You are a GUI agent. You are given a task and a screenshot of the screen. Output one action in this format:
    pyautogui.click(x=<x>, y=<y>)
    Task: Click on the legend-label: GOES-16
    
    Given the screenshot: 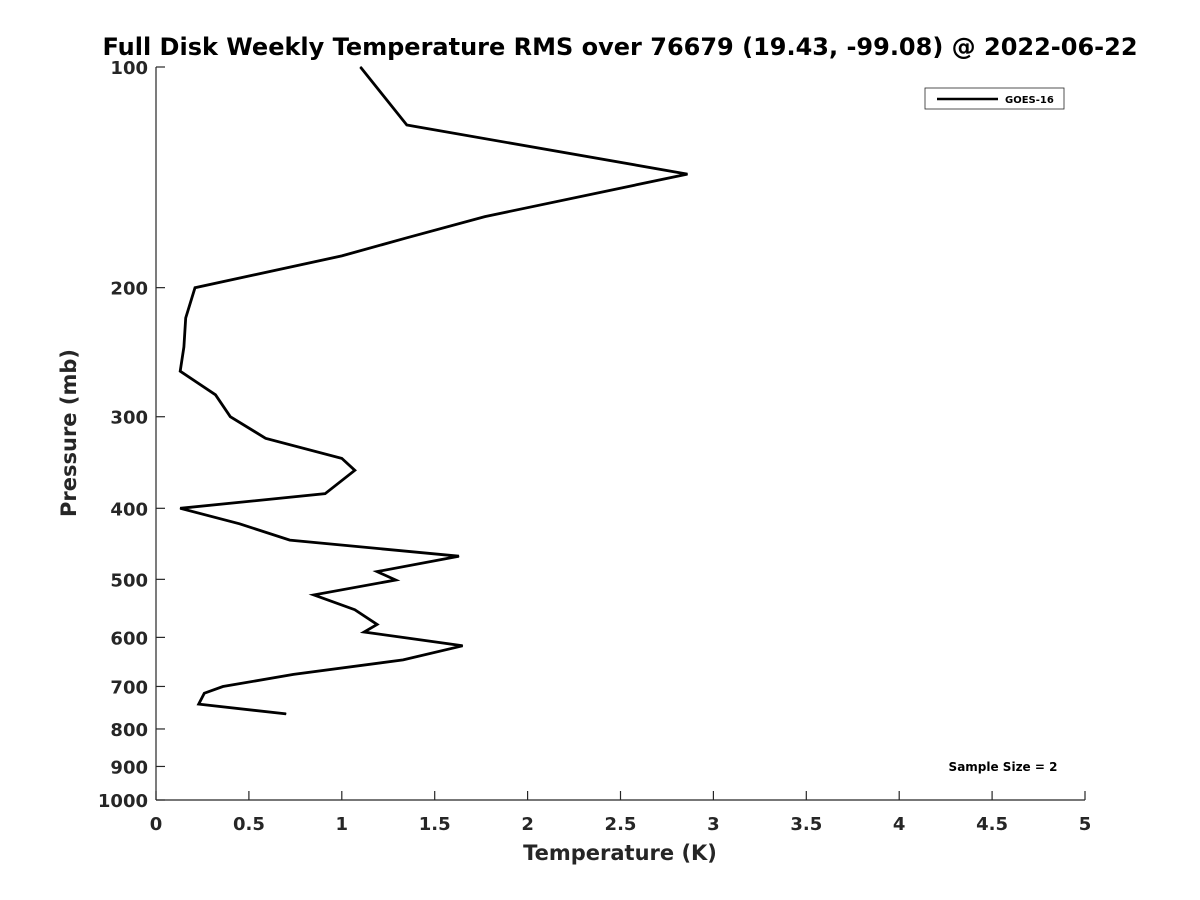 What is the action you would take?
    pyautogui.click(x=1029, y=100)
    